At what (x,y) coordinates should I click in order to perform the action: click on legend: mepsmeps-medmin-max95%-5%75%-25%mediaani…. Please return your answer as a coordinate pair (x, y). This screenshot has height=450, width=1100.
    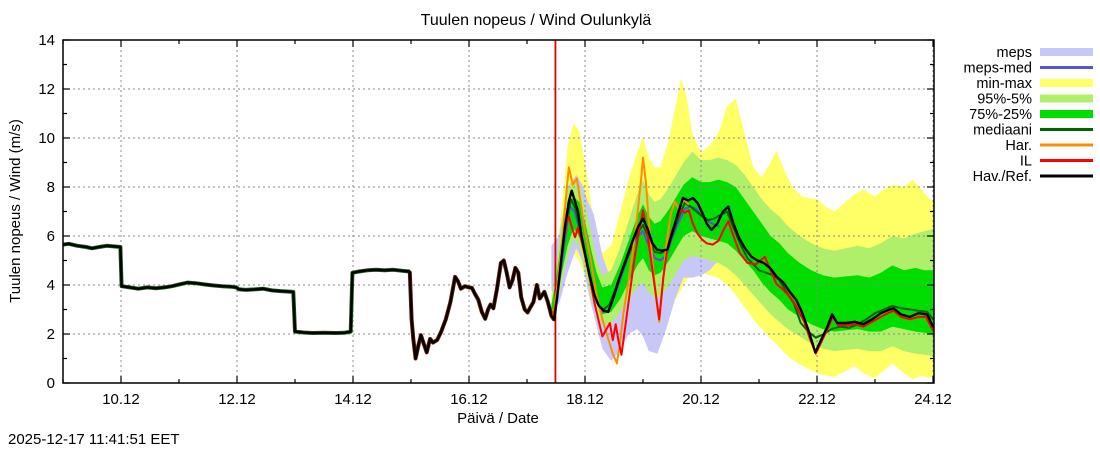
    Looking at the image, I should click on (1028, 115).